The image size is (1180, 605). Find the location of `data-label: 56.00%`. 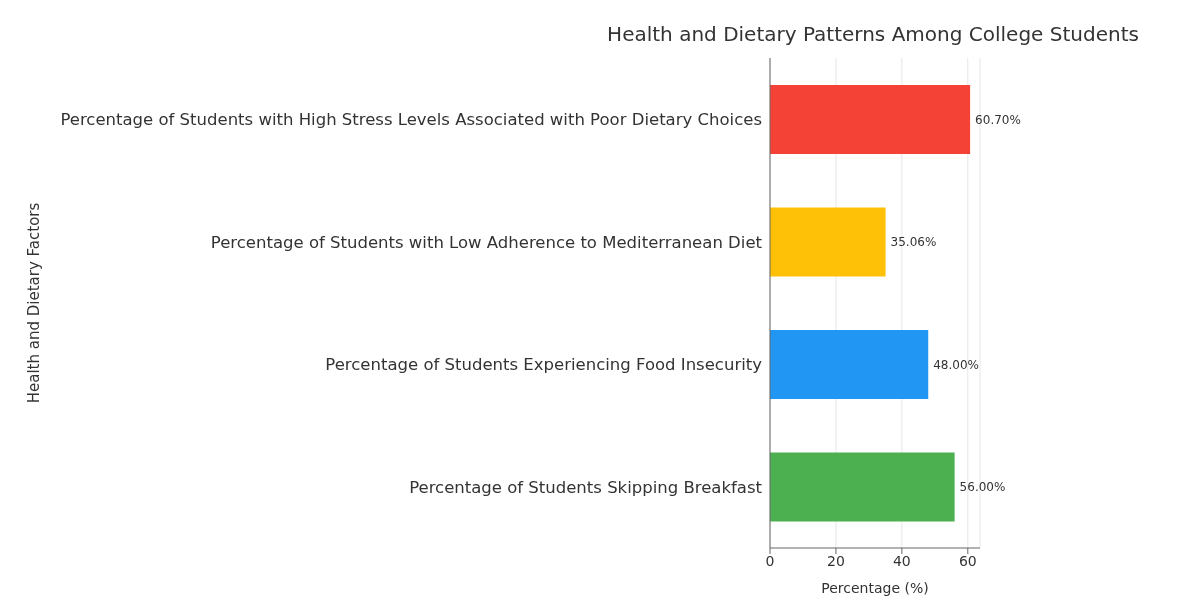

data-label: 56.00% is located at coordinates (982, 487).